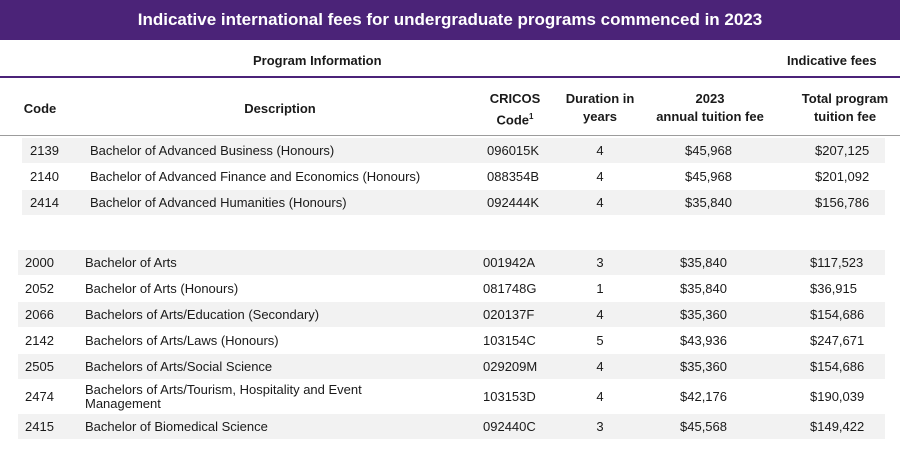 The image size is (900, 457). Describe the element at coordinates (450, 59) in the screenshot. I see `group-header-row: Program Information Indicative fees` at that location.